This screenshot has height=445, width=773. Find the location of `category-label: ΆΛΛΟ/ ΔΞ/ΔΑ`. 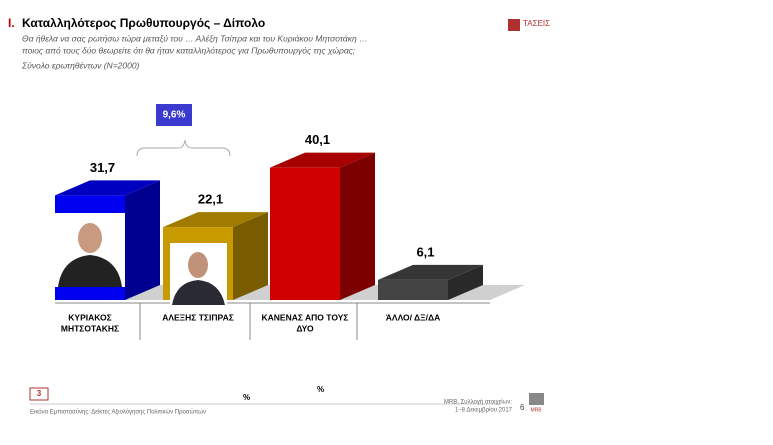

category-label: ΆΛΛΟ/ ΔΞ/ΔΑ is located at coordinates (413, 317).